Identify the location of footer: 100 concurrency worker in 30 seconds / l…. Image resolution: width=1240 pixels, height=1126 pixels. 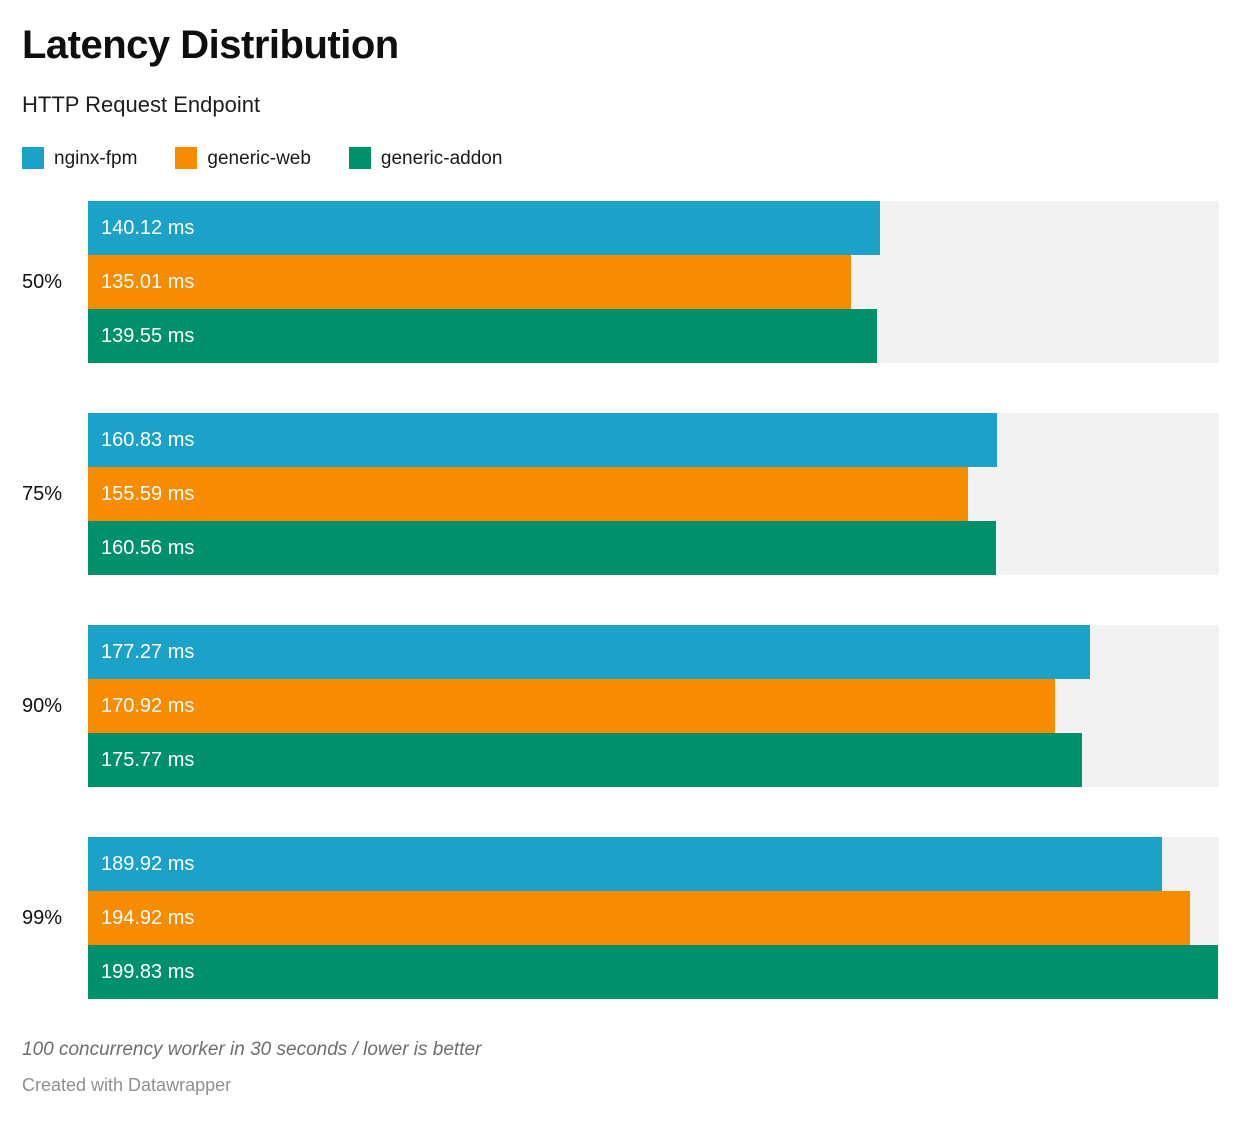
(620, 1067).